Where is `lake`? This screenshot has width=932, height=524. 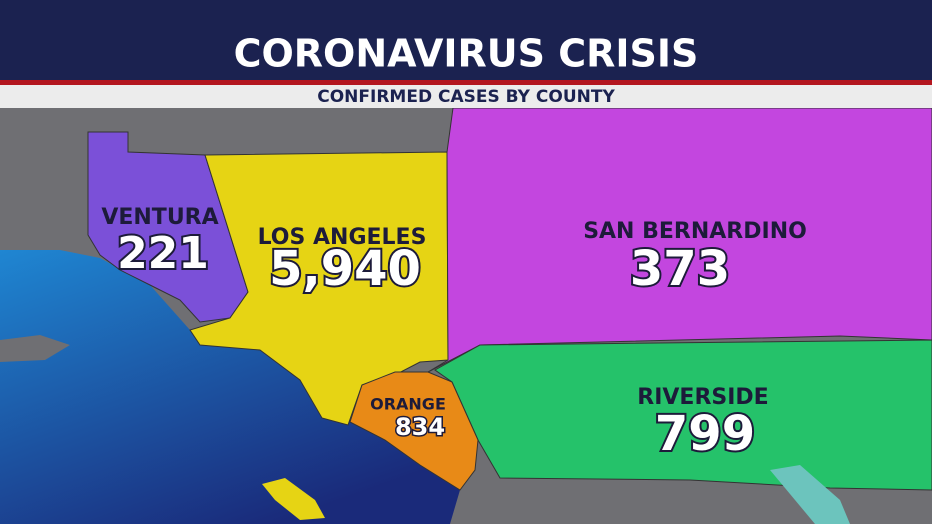 lake is located at coordinates (810, 494).